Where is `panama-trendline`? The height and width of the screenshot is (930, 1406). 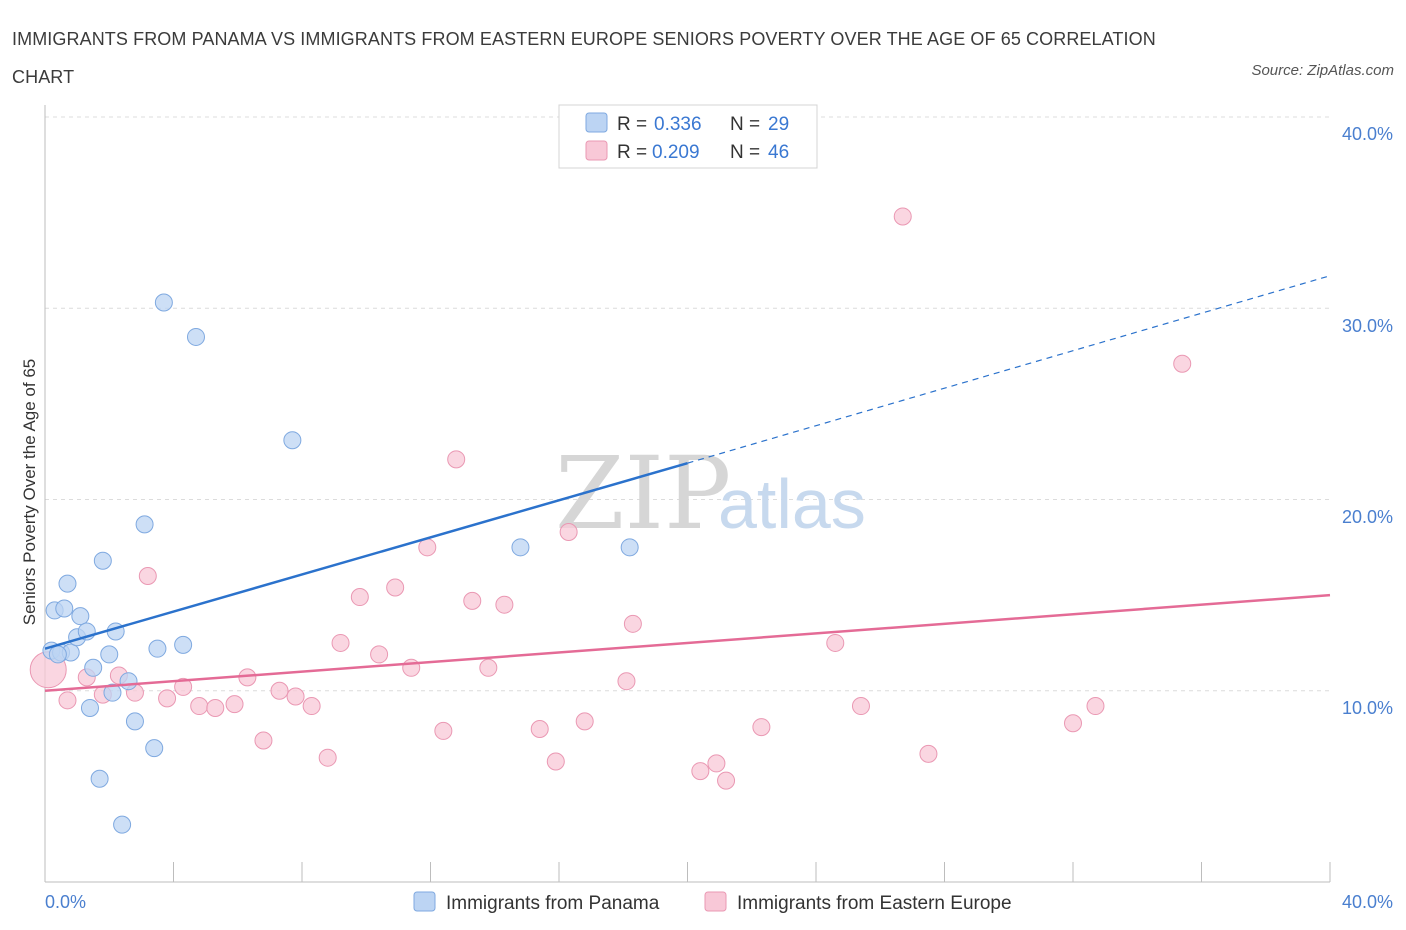 panama-trendline is located at coordinates (366, 555).